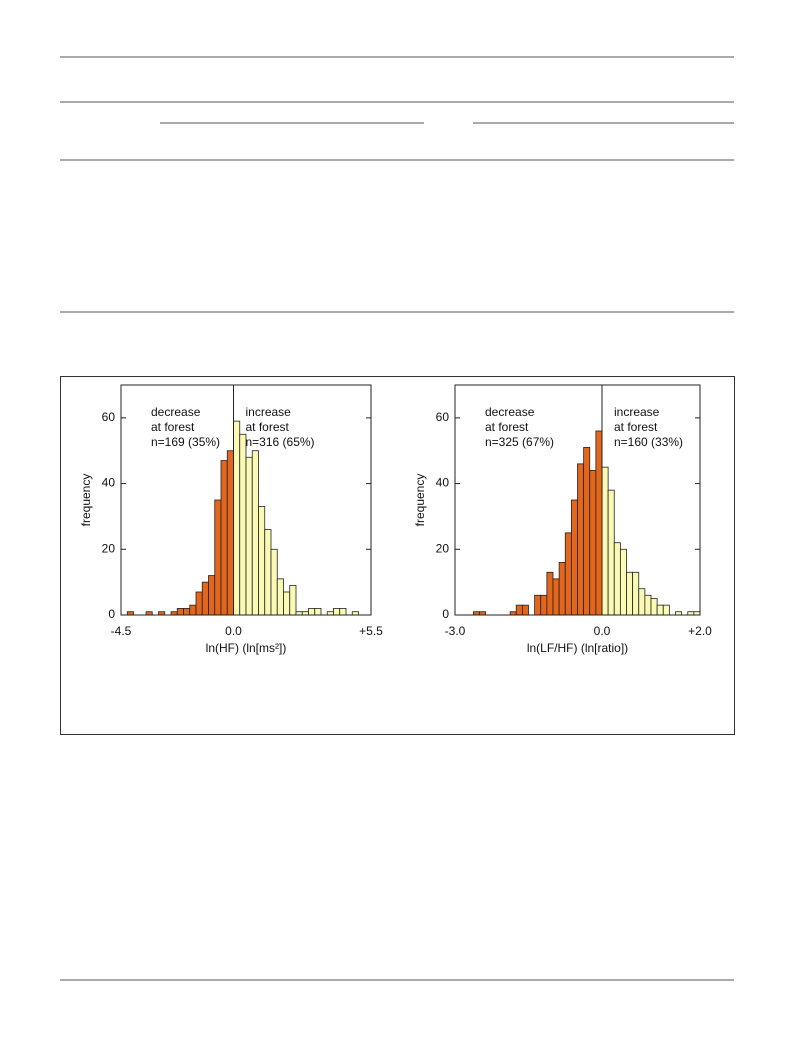  I want to click on x-tick-label: +5.5, so click(371, 631).